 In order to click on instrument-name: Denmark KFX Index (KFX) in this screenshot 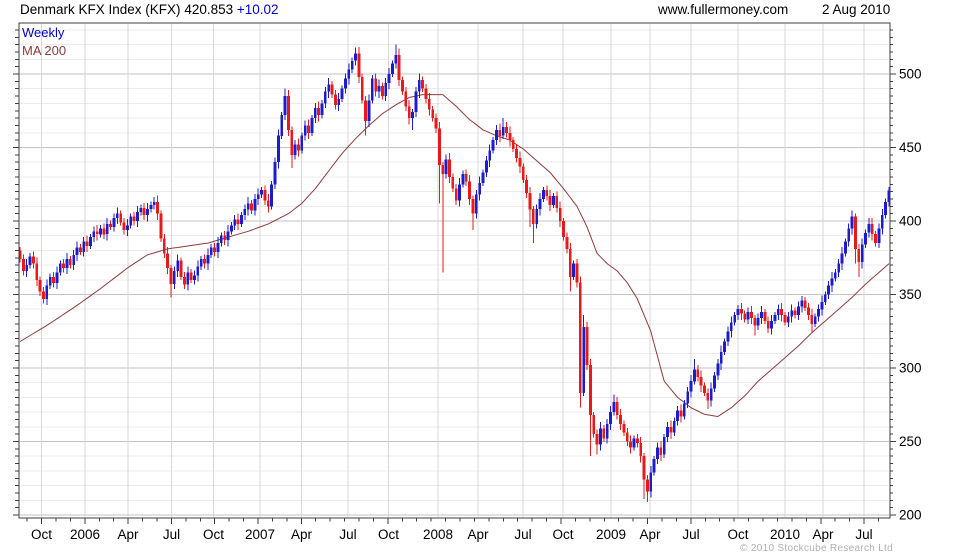, I will do `click(100, 9)`.